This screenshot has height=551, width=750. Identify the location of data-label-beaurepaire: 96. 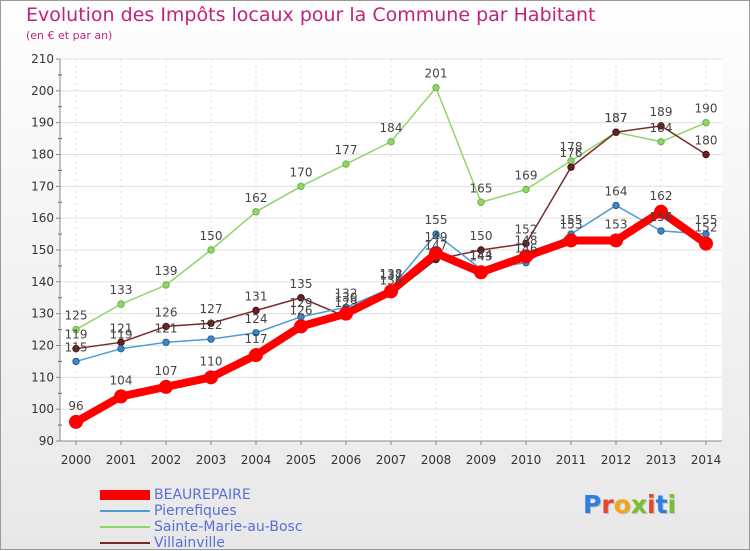
(75, 406).